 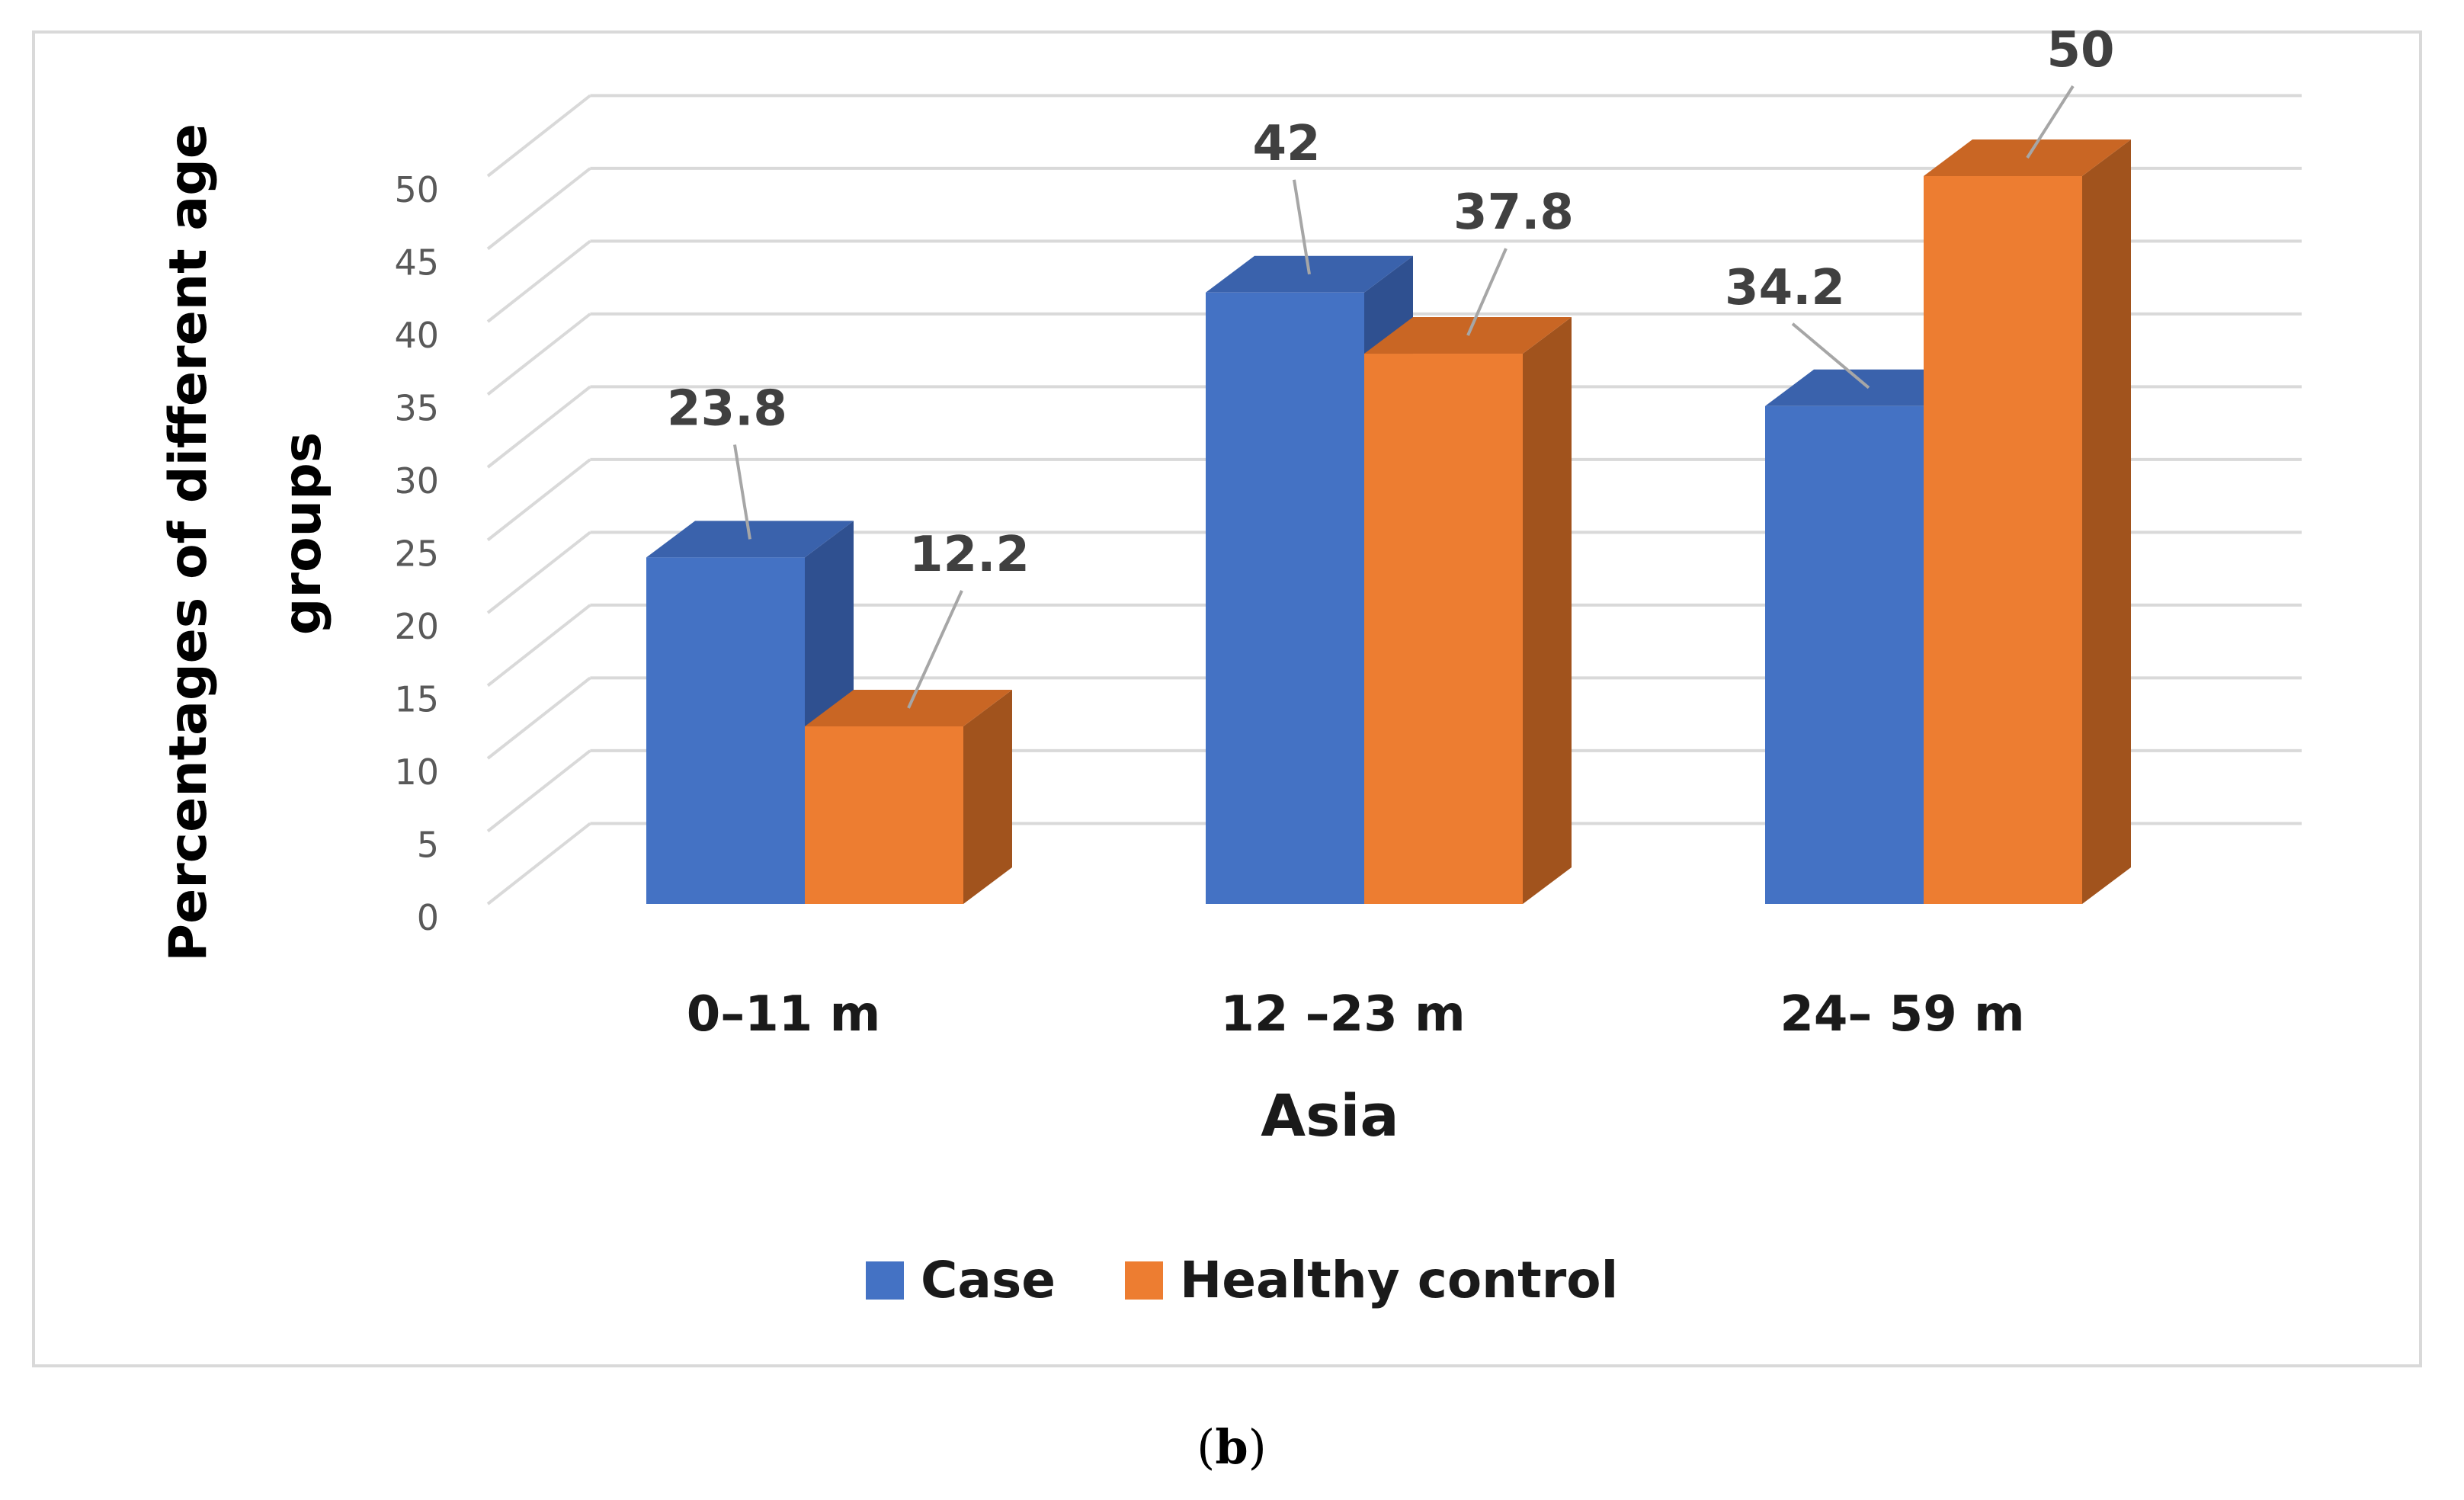 What do you see at coordinates (416, 481) in the screenshot?
I see `y-tick-label: 30` at bounding box center [416, 481].